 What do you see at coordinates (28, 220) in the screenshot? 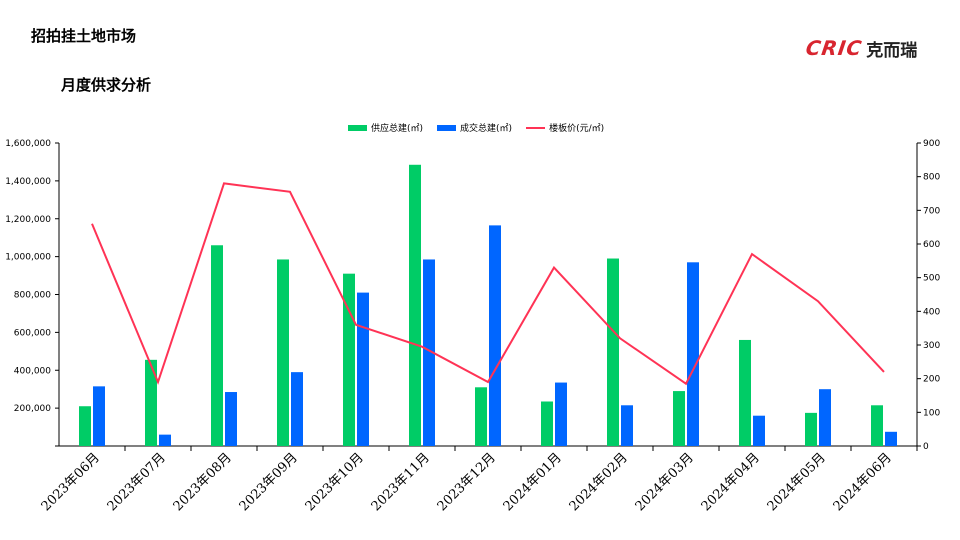
I see `left-tick-label: 1,200,000` at bounding box center [28, 220].